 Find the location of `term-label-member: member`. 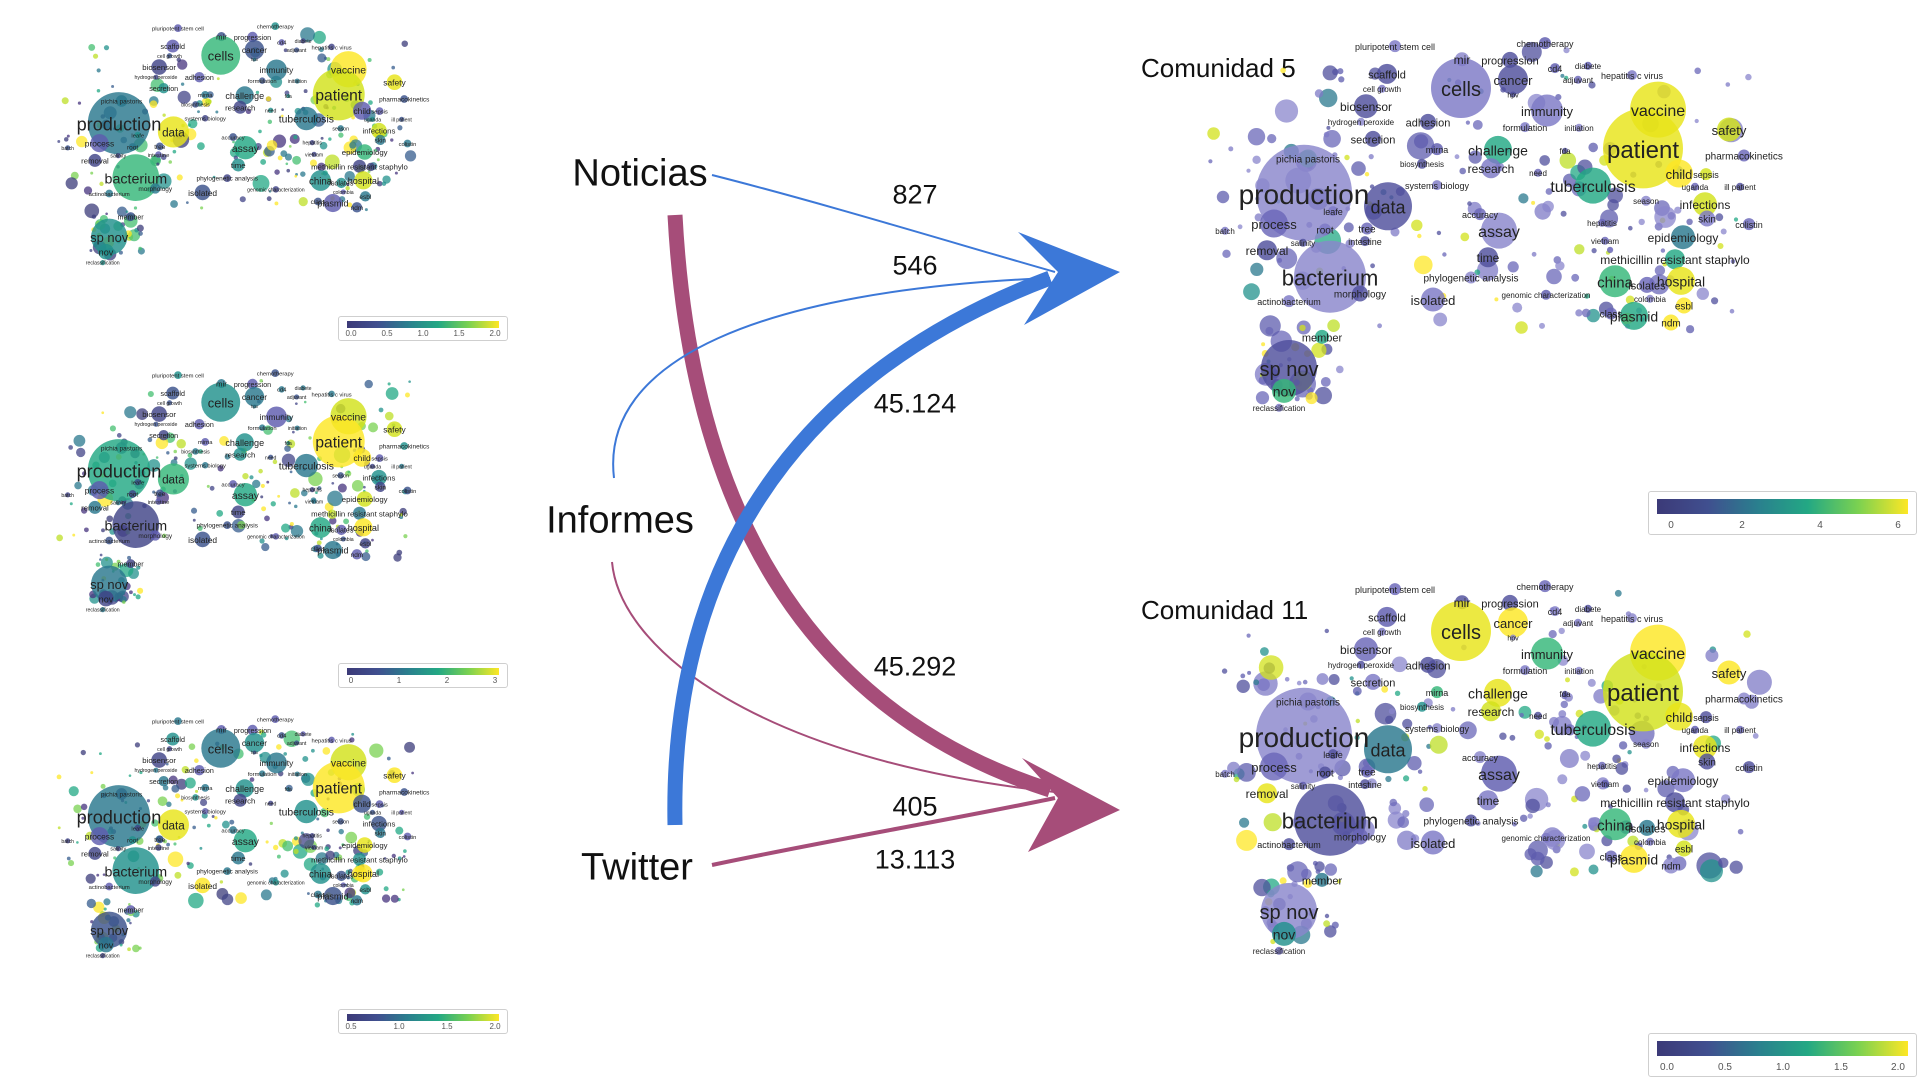

term-label-member: member is located at coordinates (1322, 881).